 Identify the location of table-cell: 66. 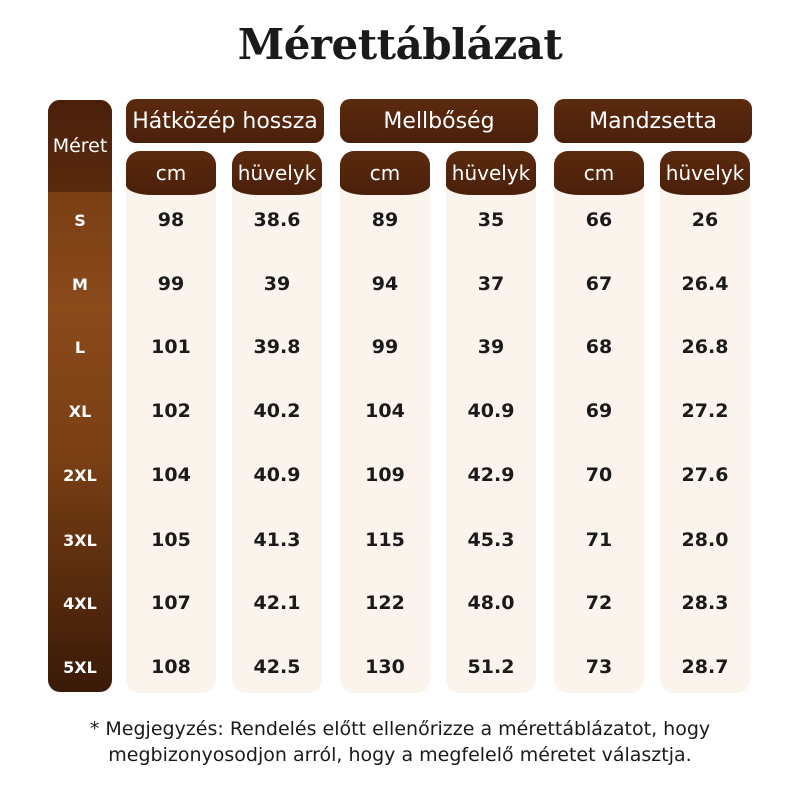
(599, 220).